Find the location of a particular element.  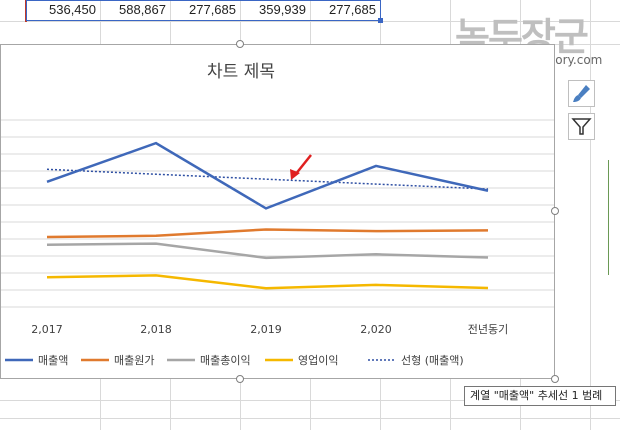

x-tick-label: 2,017 is located at coordinates (47, 329).